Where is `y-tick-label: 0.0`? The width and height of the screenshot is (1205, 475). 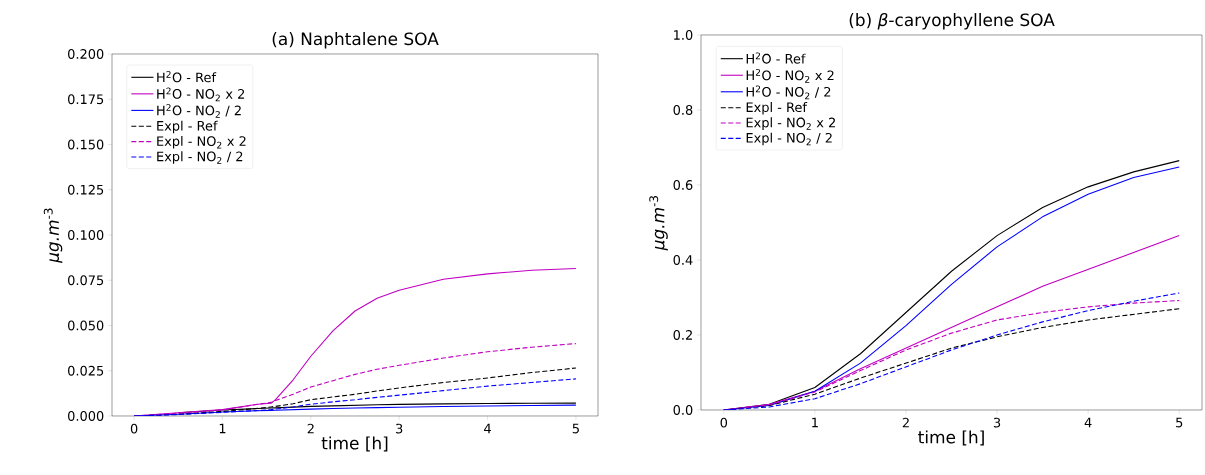
y-tick-label: 0.0 is located at coordinates (683, 410).